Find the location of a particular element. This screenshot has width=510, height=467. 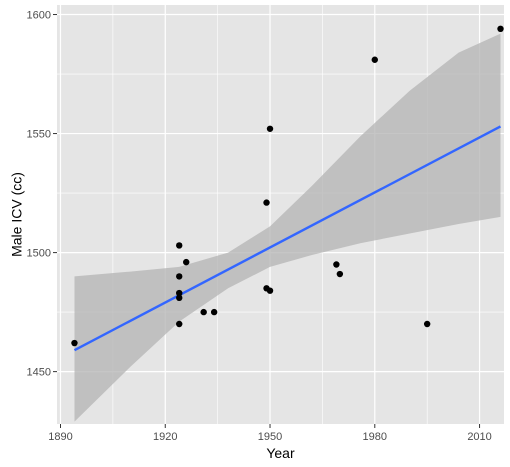

y-tick-label: 1550 is located at coordinates (39, 135).